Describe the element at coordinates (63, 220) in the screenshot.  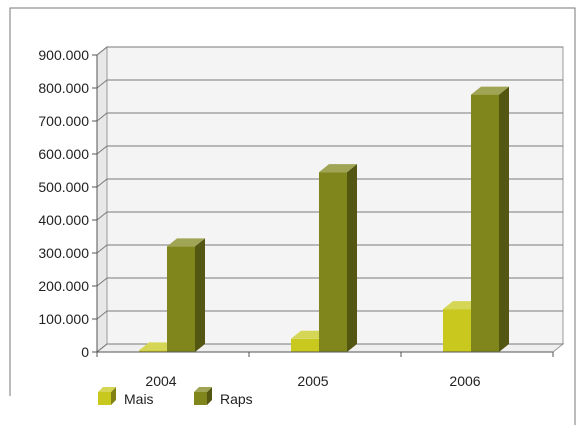
I see `y-tick-label: 400.000` at that location.